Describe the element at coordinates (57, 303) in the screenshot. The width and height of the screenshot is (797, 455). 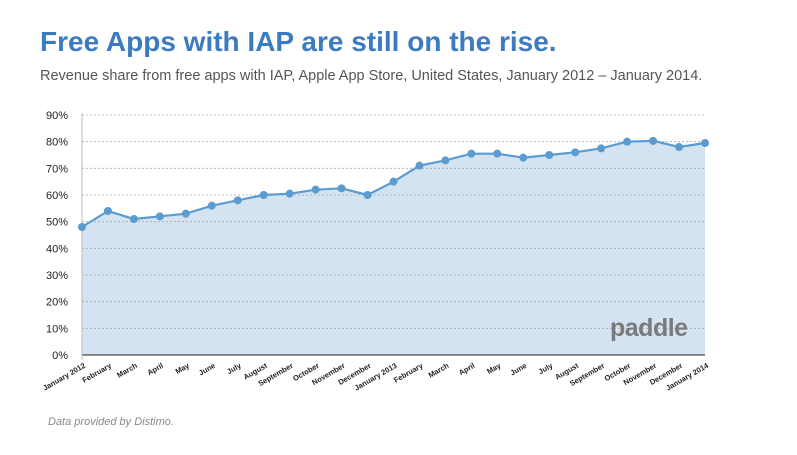
I see `y-tick-label: 20%` at that location.